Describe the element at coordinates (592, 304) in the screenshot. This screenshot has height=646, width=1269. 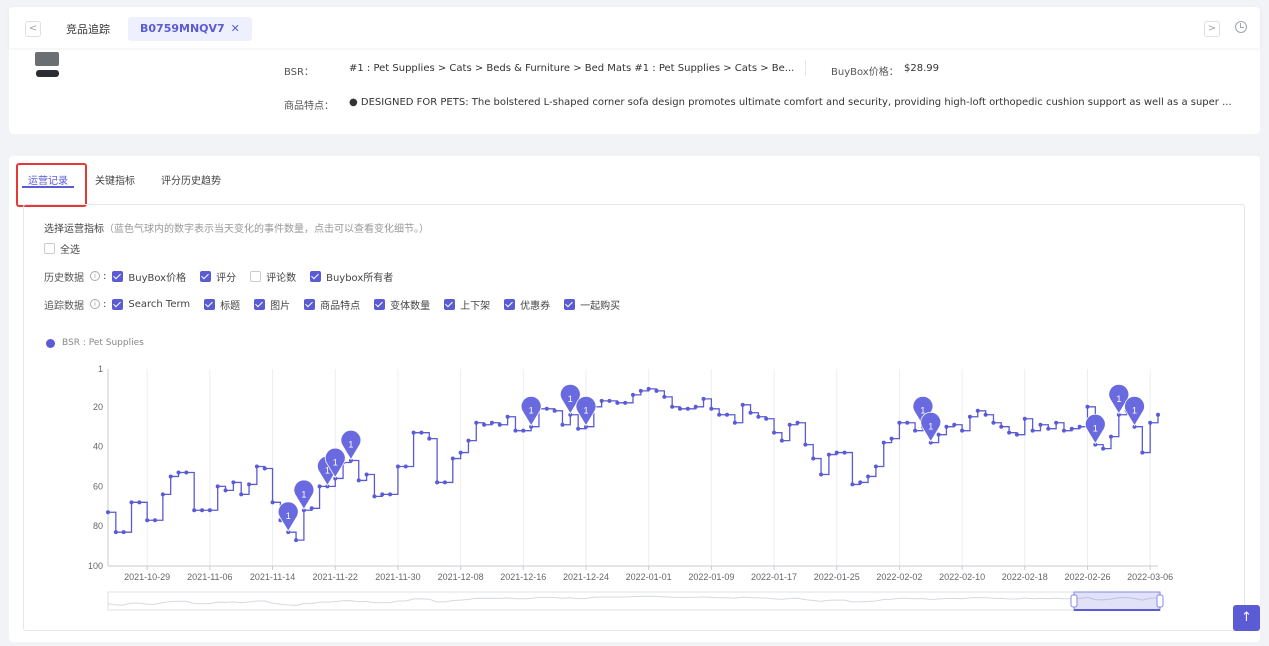
I see `tracking-checkbox-7: 一起购买` at that location.